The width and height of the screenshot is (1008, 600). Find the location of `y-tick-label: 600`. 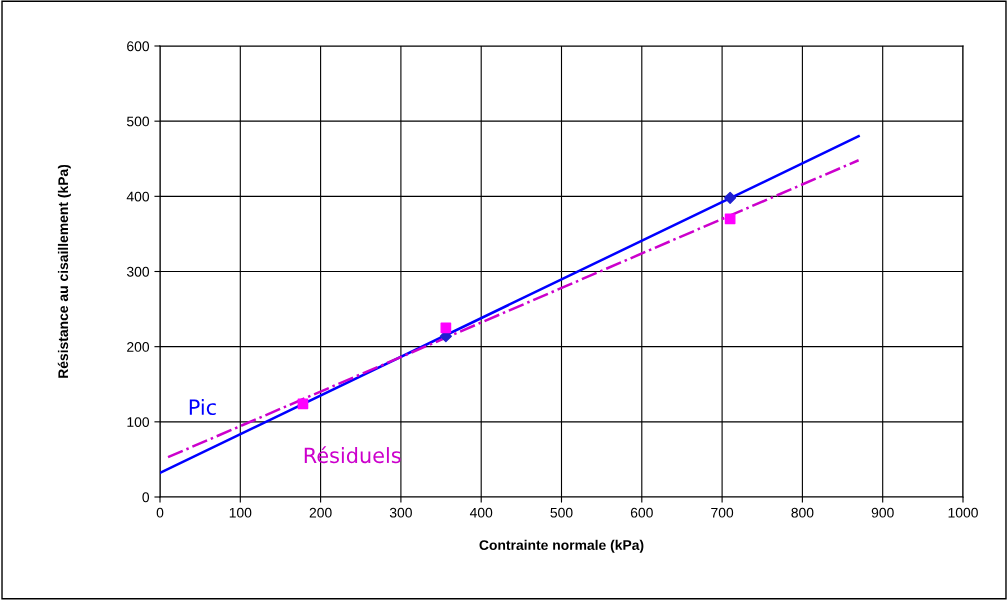

y-tick-label: 600 is located at coordinates (138, 46).